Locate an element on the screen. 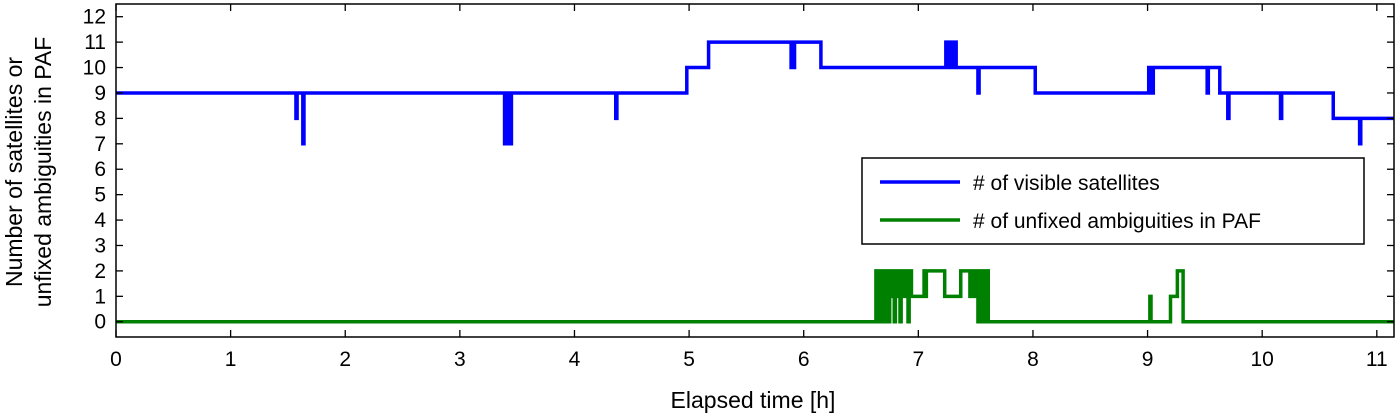  x-tick-label: 10 is located at coordinates (1262, 359).